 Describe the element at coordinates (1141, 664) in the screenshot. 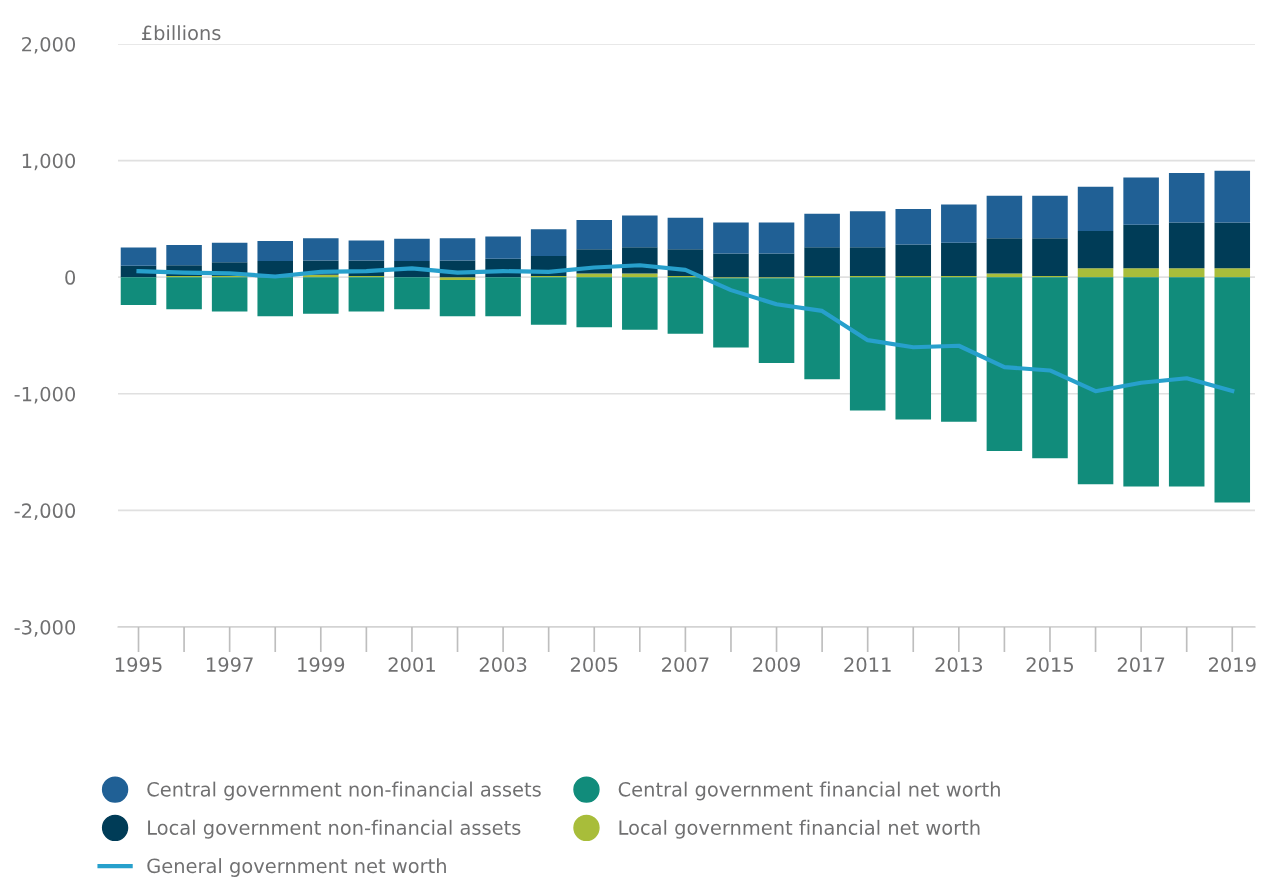

I see `x-tick-label: 2017` at that location.